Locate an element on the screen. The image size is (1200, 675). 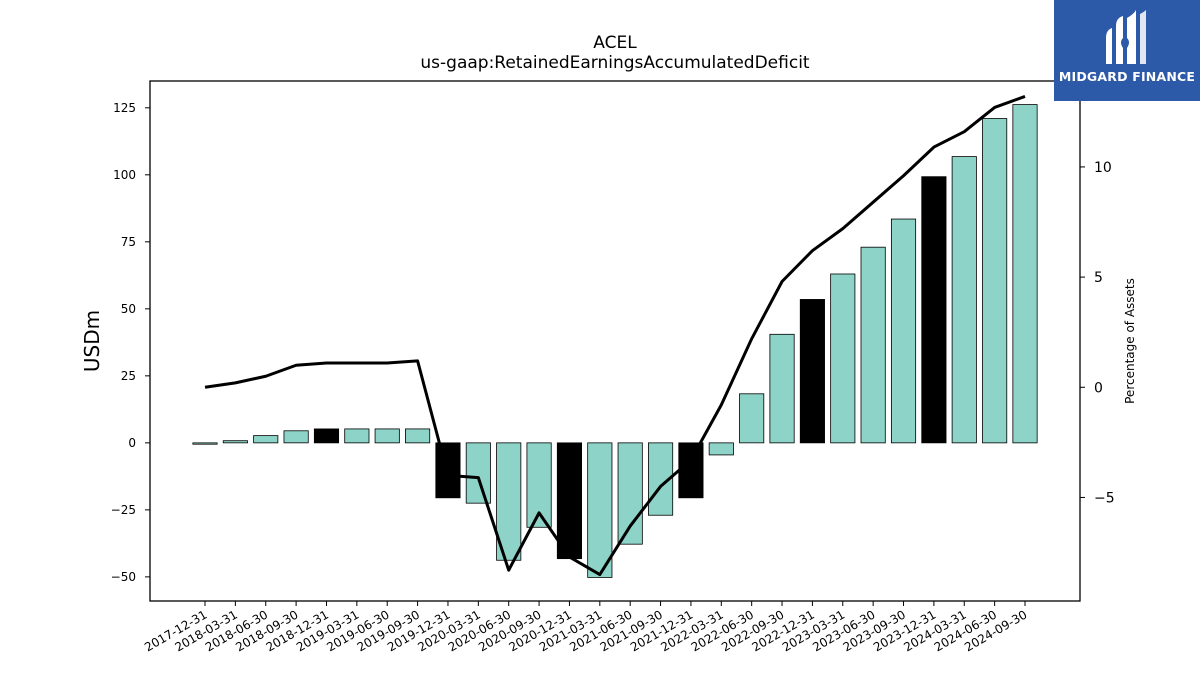
y2-tick-label: 0 is located at coordinates (1098, 388).